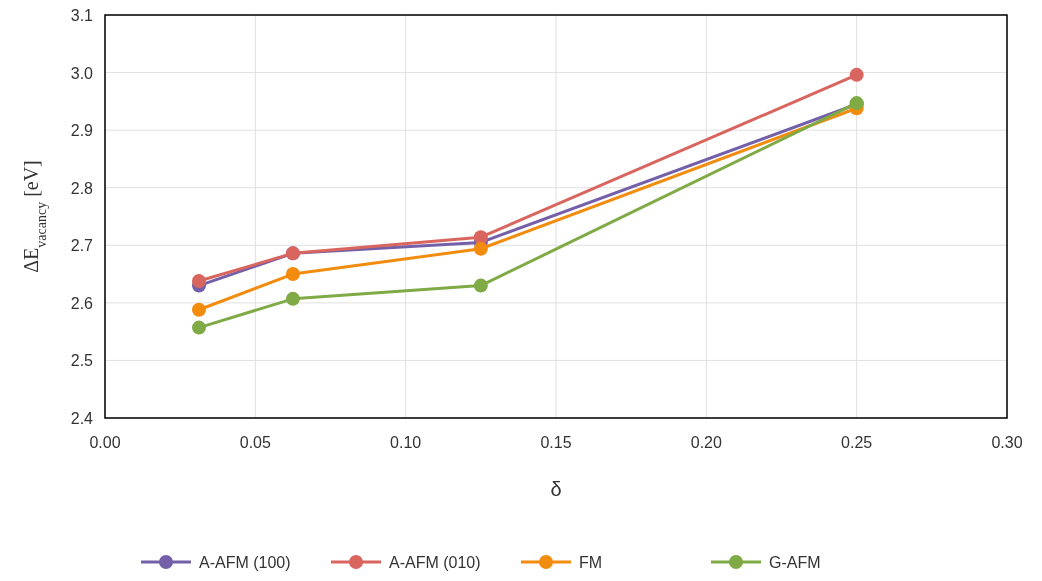 This screenshot has height=581, width=1042. What do you see at coordinates (255, 442) in the screenshot?
I see `x-tick-label: 0.05` at bounding box center [255, 442].